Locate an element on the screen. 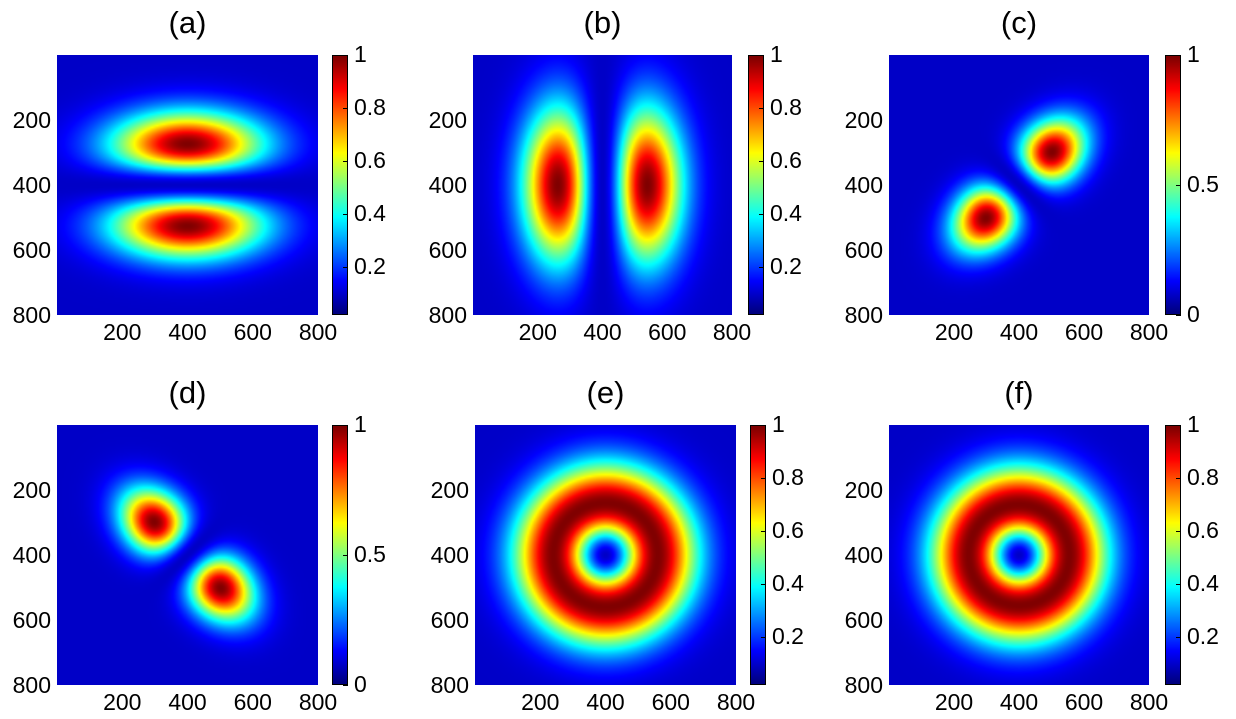 The width and height of the screenshot is (1236, 719). panel-title: (d) is located at coordinates (187, 392).